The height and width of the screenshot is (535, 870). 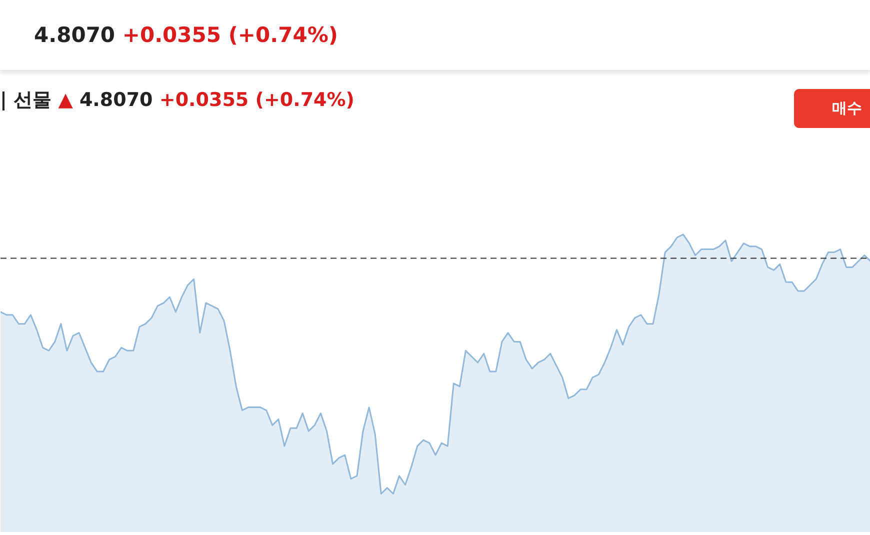 I want to click on chart-subtitle: | 선물 ▲ 4.8070 +0.0355 (+0.74%), so click(x=177, y=100).